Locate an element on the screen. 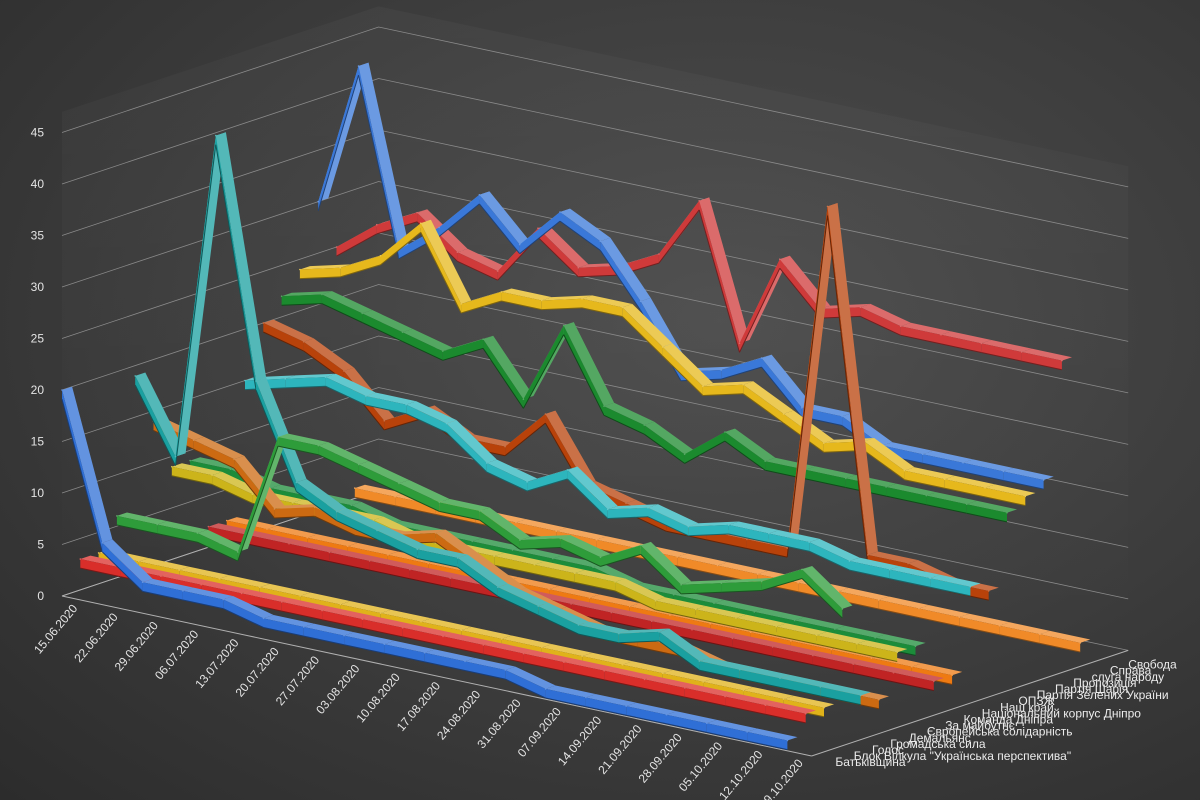 Image resolution: width=1200 pixels, height=800 pixels. y-tick-label: 20 is located at coordinates (38, 390).